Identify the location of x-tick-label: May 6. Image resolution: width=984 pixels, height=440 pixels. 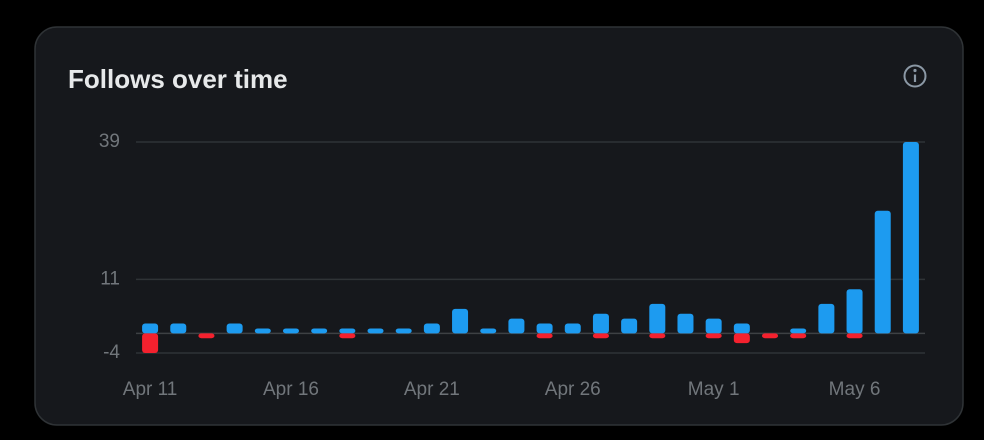
(855, 389).